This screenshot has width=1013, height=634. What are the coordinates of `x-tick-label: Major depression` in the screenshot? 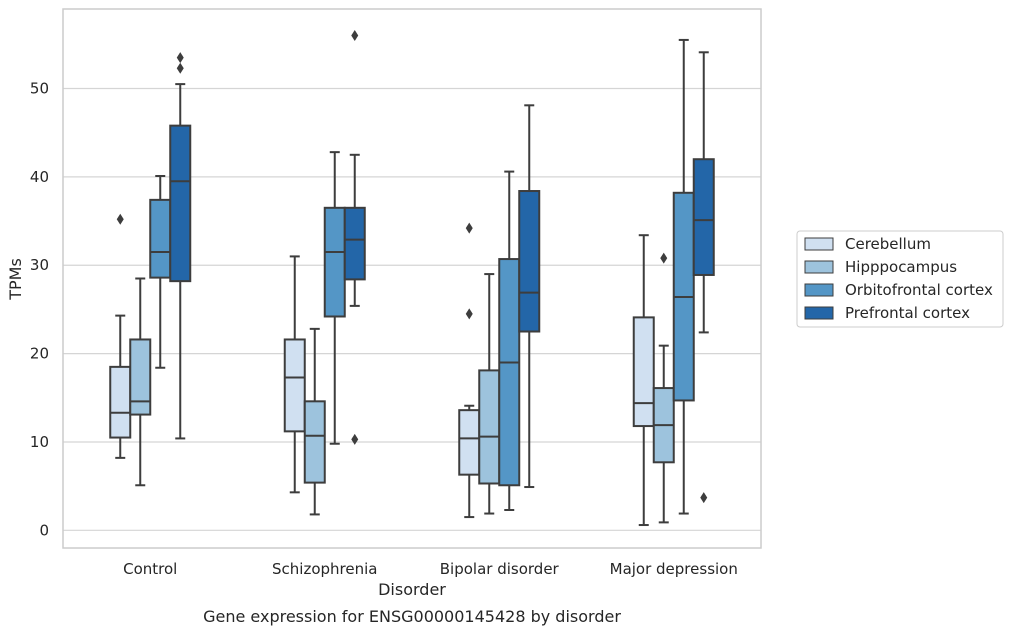 It's located at (674, 569).